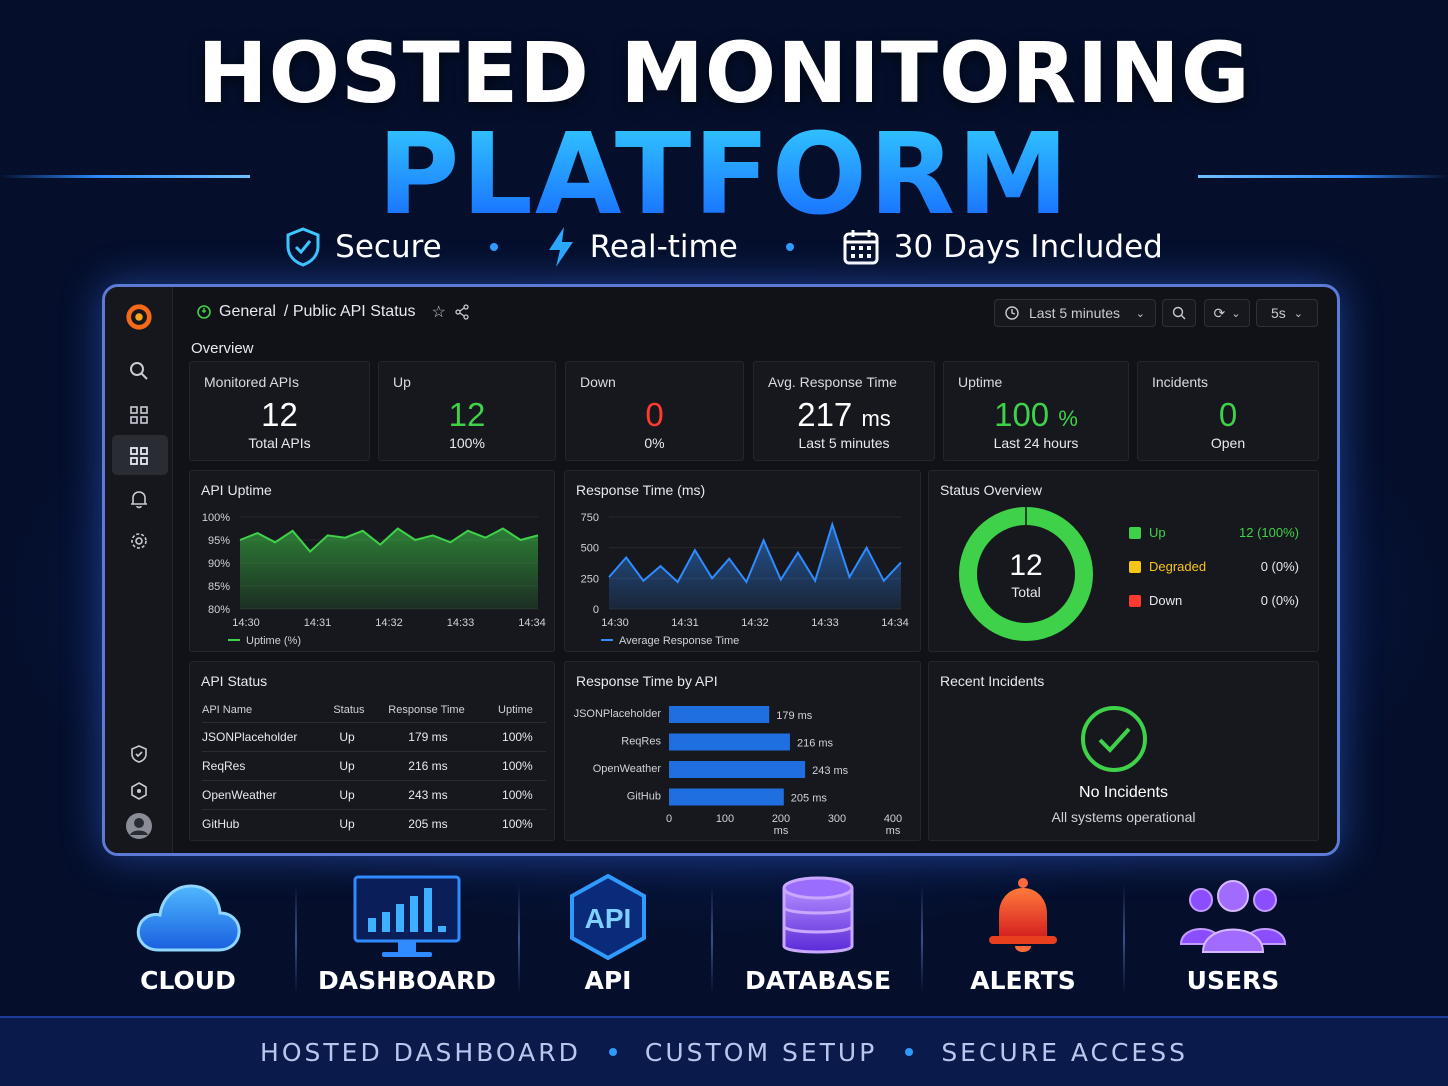  What do you see at coordinates (1214, 600) in the screenshot?
I see `legend-item-down: Down 0 (0%)` at bounding box center [1214, 600].